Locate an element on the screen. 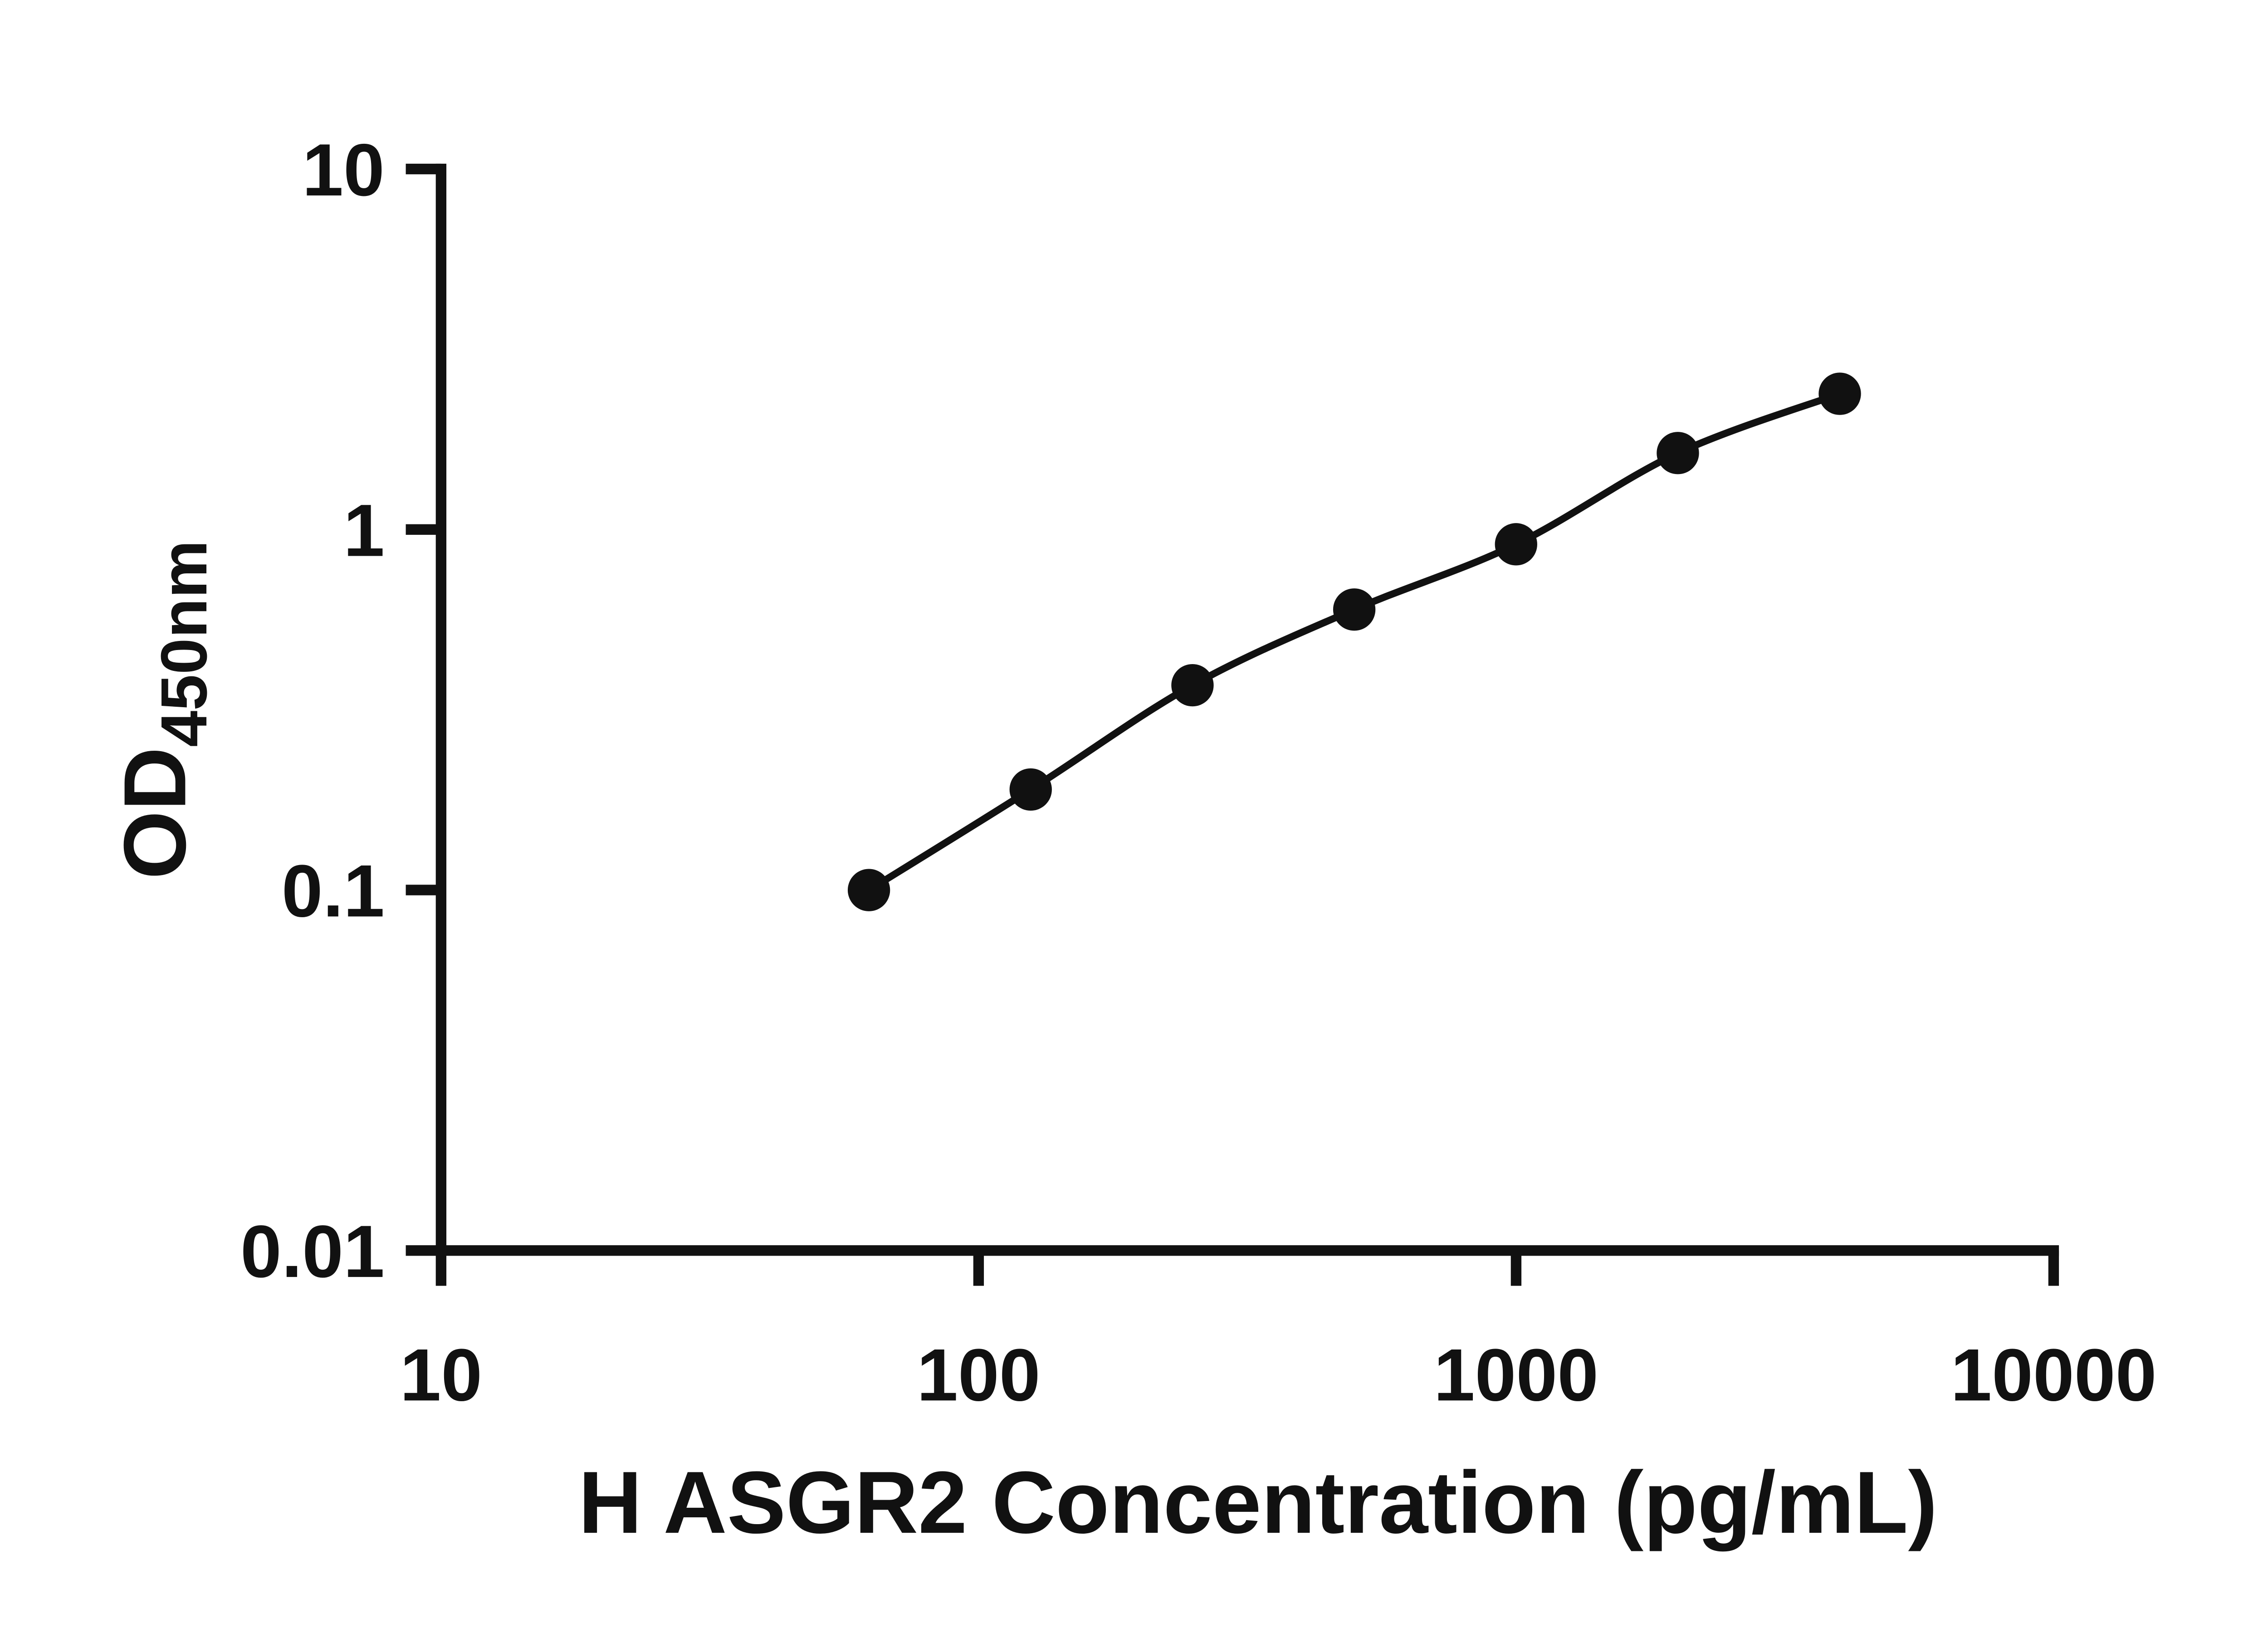 Image resolution: width=2268 pixels, height=1633 pixels. x-tick-label: 1000 is located at coordinates (1516, 1374).